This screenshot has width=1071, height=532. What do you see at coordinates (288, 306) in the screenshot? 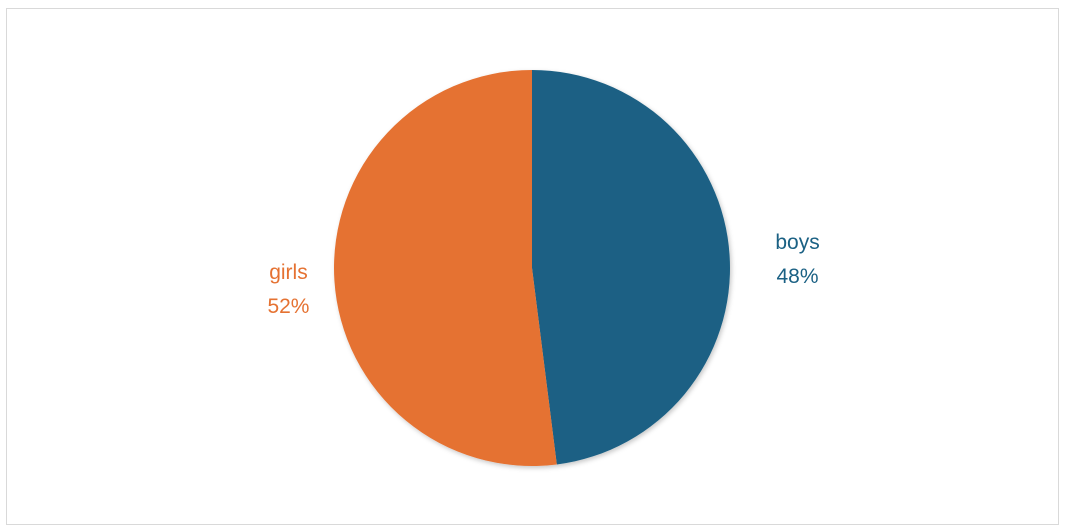
I see `slice-percent-girls: 52%` at bounding box center [288, 306].